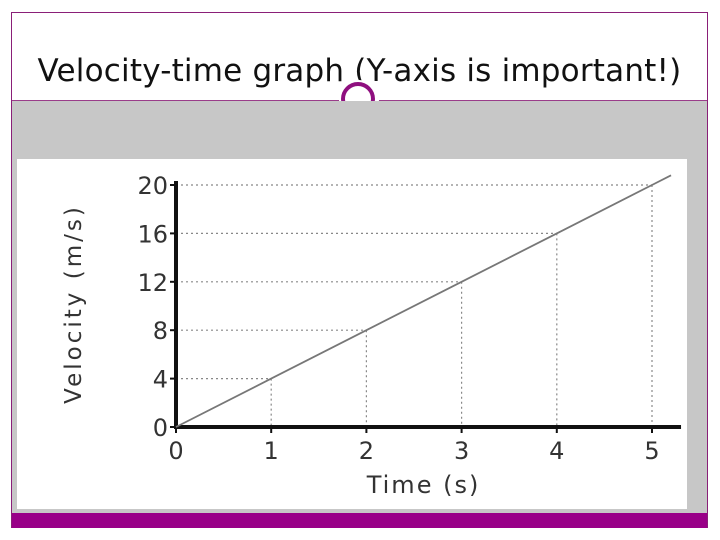 This screenshot has height=540, width=720. What do you see at coordinates (359, 520) in the screenshot?
I see `footer-bar` at bounding box center [359, 520].